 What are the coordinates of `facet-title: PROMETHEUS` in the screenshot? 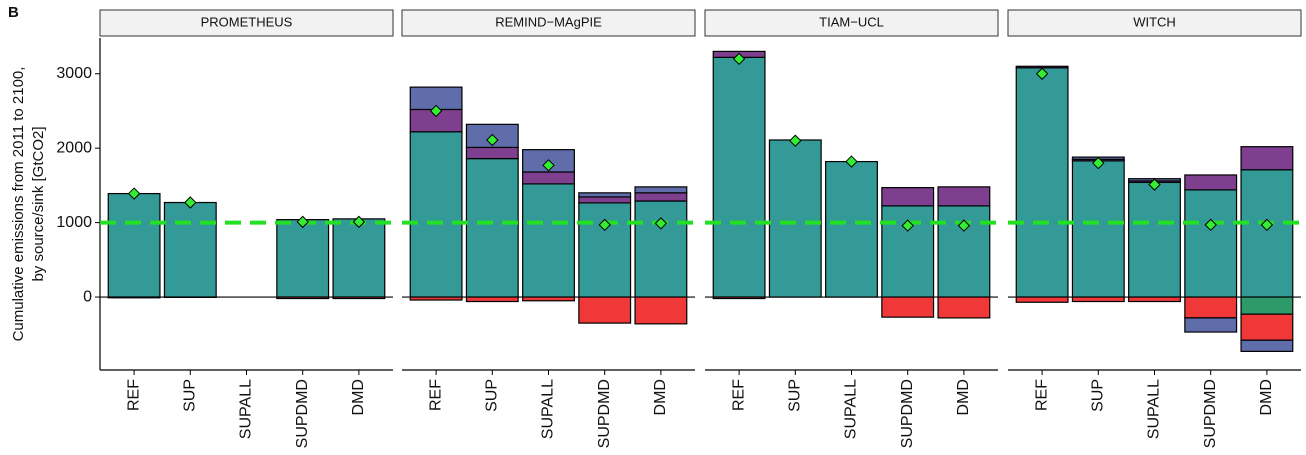 It's located at (247, 21).